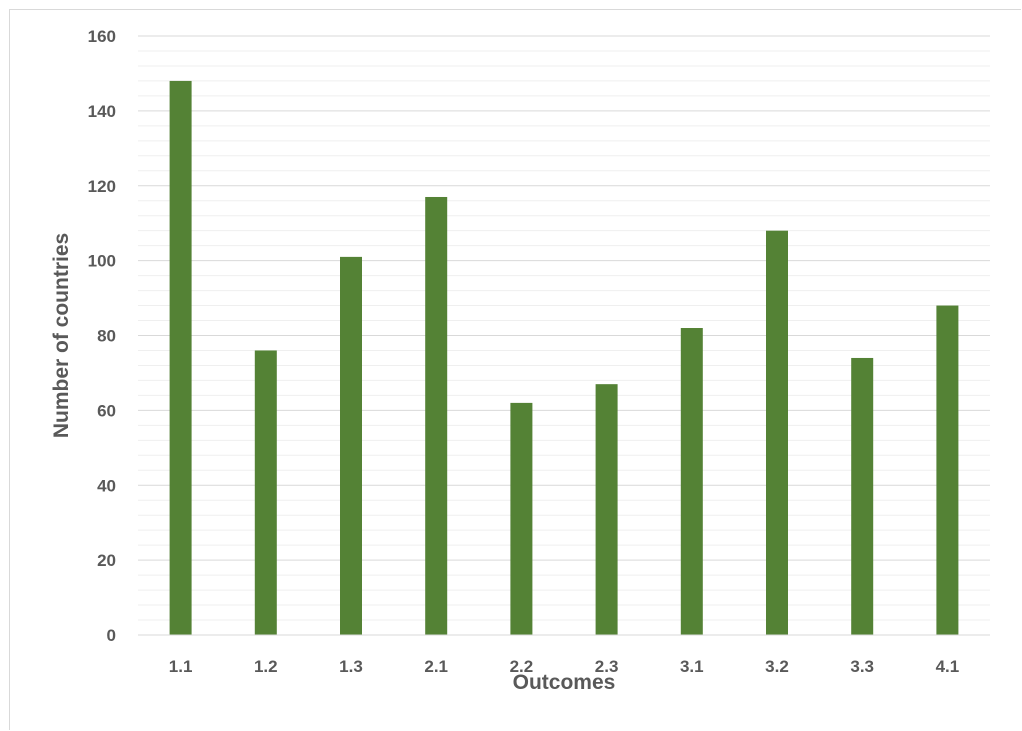 The image size is (1022, 731). Describe the element at coordinates (862, 666) in the screenshot. I see `x-tick-label: 3.3` at that location.